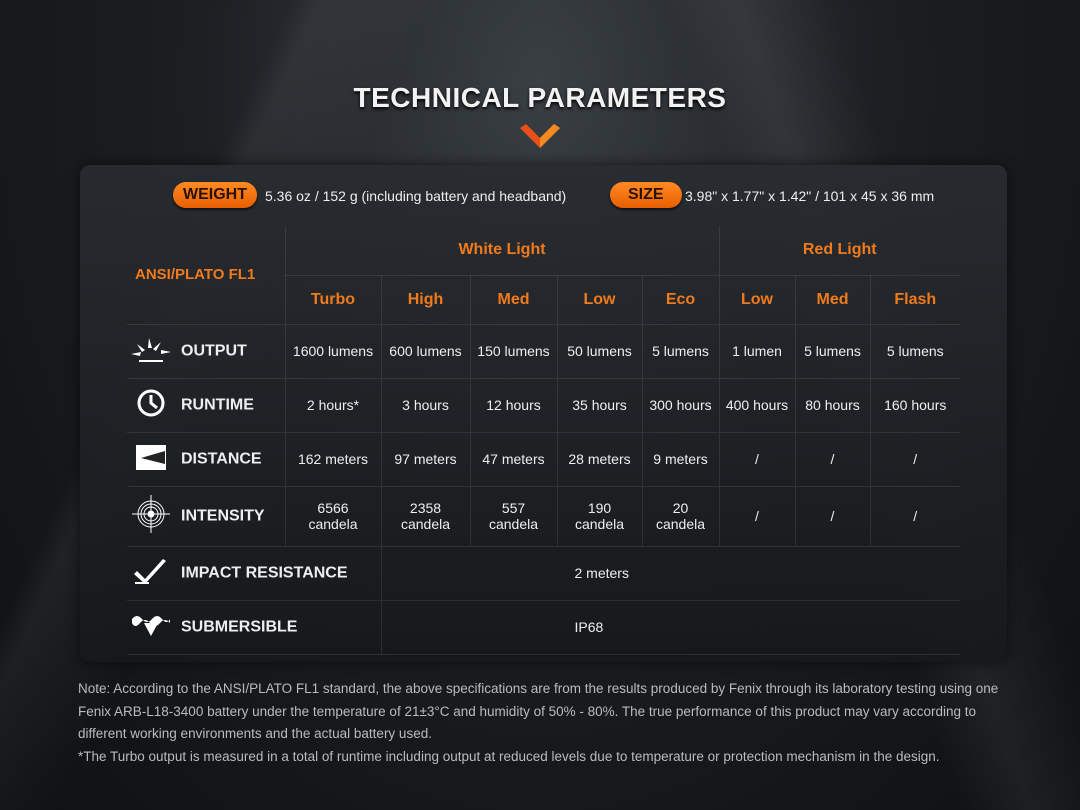 Image resolution: width=1080 pixels, height=810 pixels. I want to click on table-cell: 97 meters, so click(425, 459).